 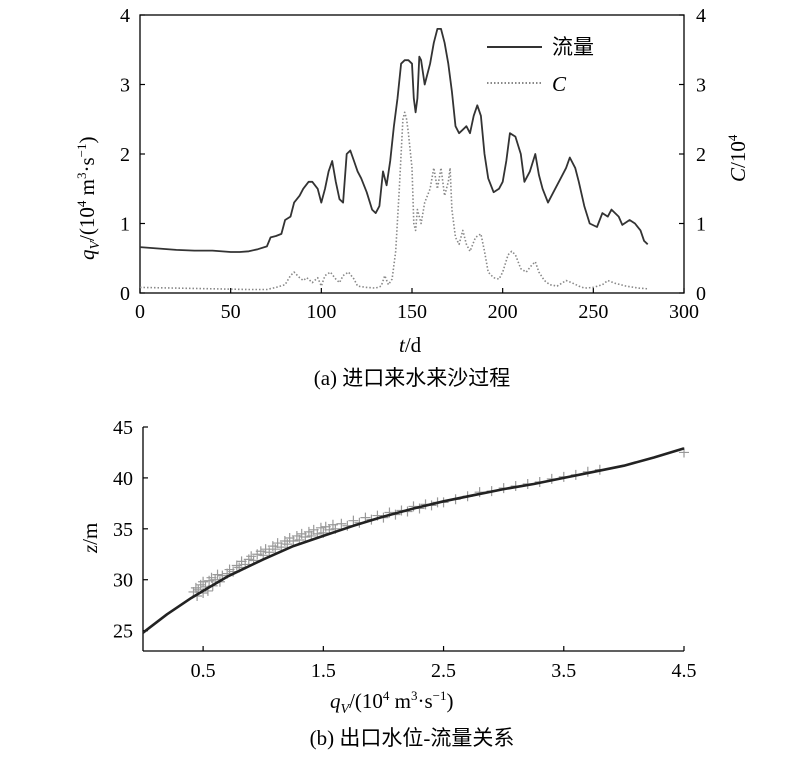 I want to click on panel-a-xtick-label: 300, so click(x=684, y=312).